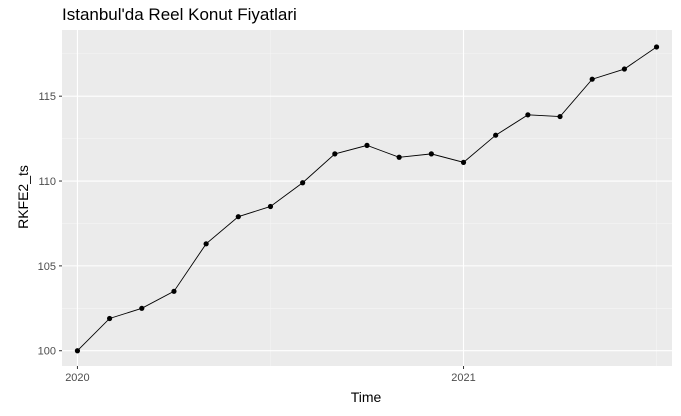 The width and height of the screenshot is (681, 416). What do you see at coordinates (47, 182) in the screenshot?
I see `y-tick-label: 110` at bounding box center [47, 182].